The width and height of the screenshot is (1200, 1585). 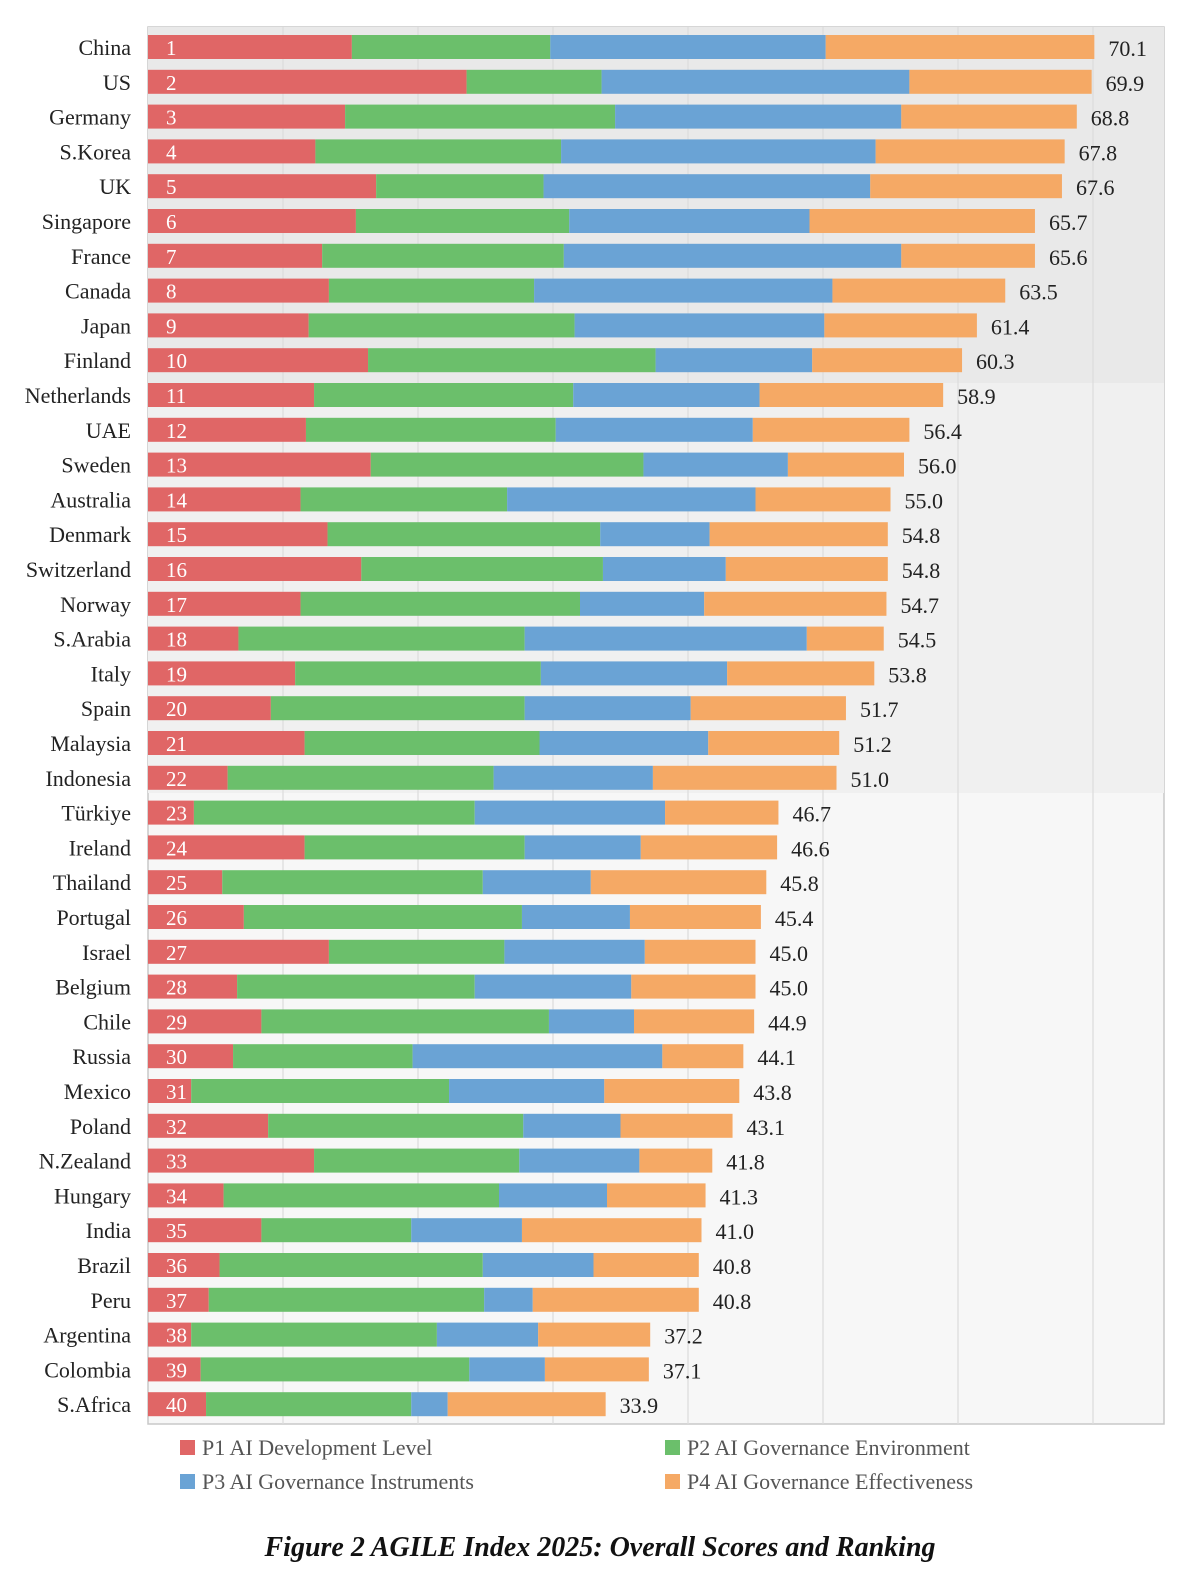 I want to click on country-label: Poland, so click(x=100, y=1126).